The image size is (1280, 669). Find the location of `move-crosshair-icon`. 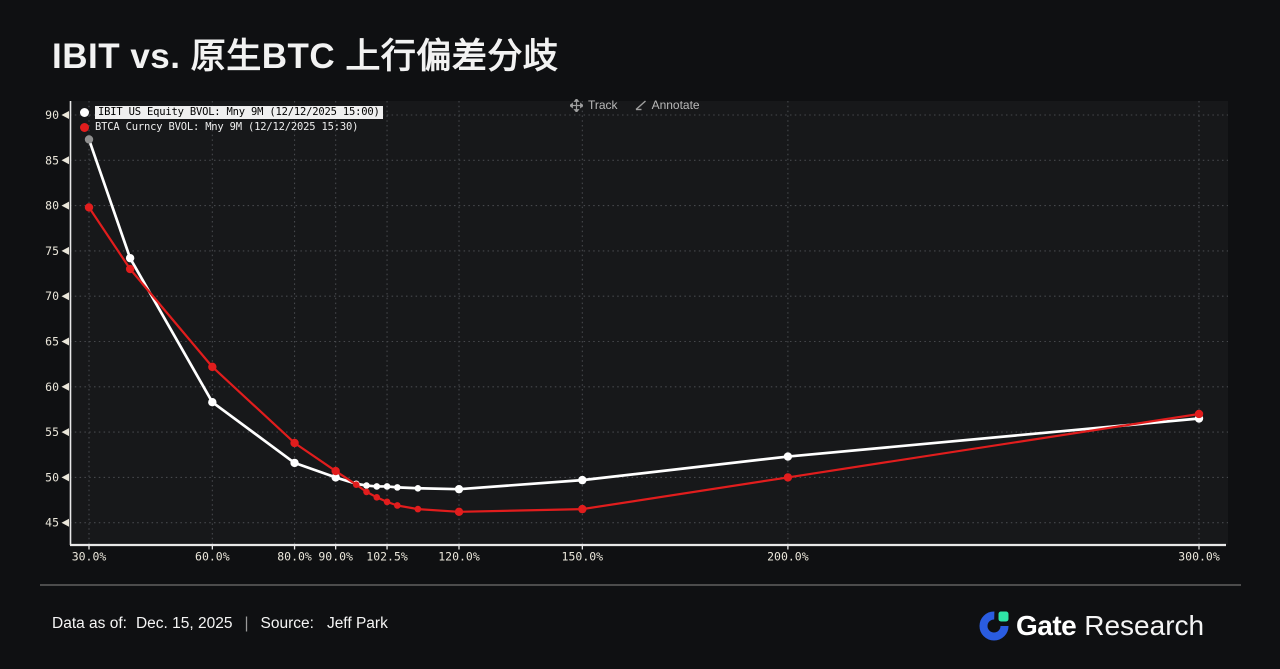

move-crosshair-icon is located at coordinates (576, 105).